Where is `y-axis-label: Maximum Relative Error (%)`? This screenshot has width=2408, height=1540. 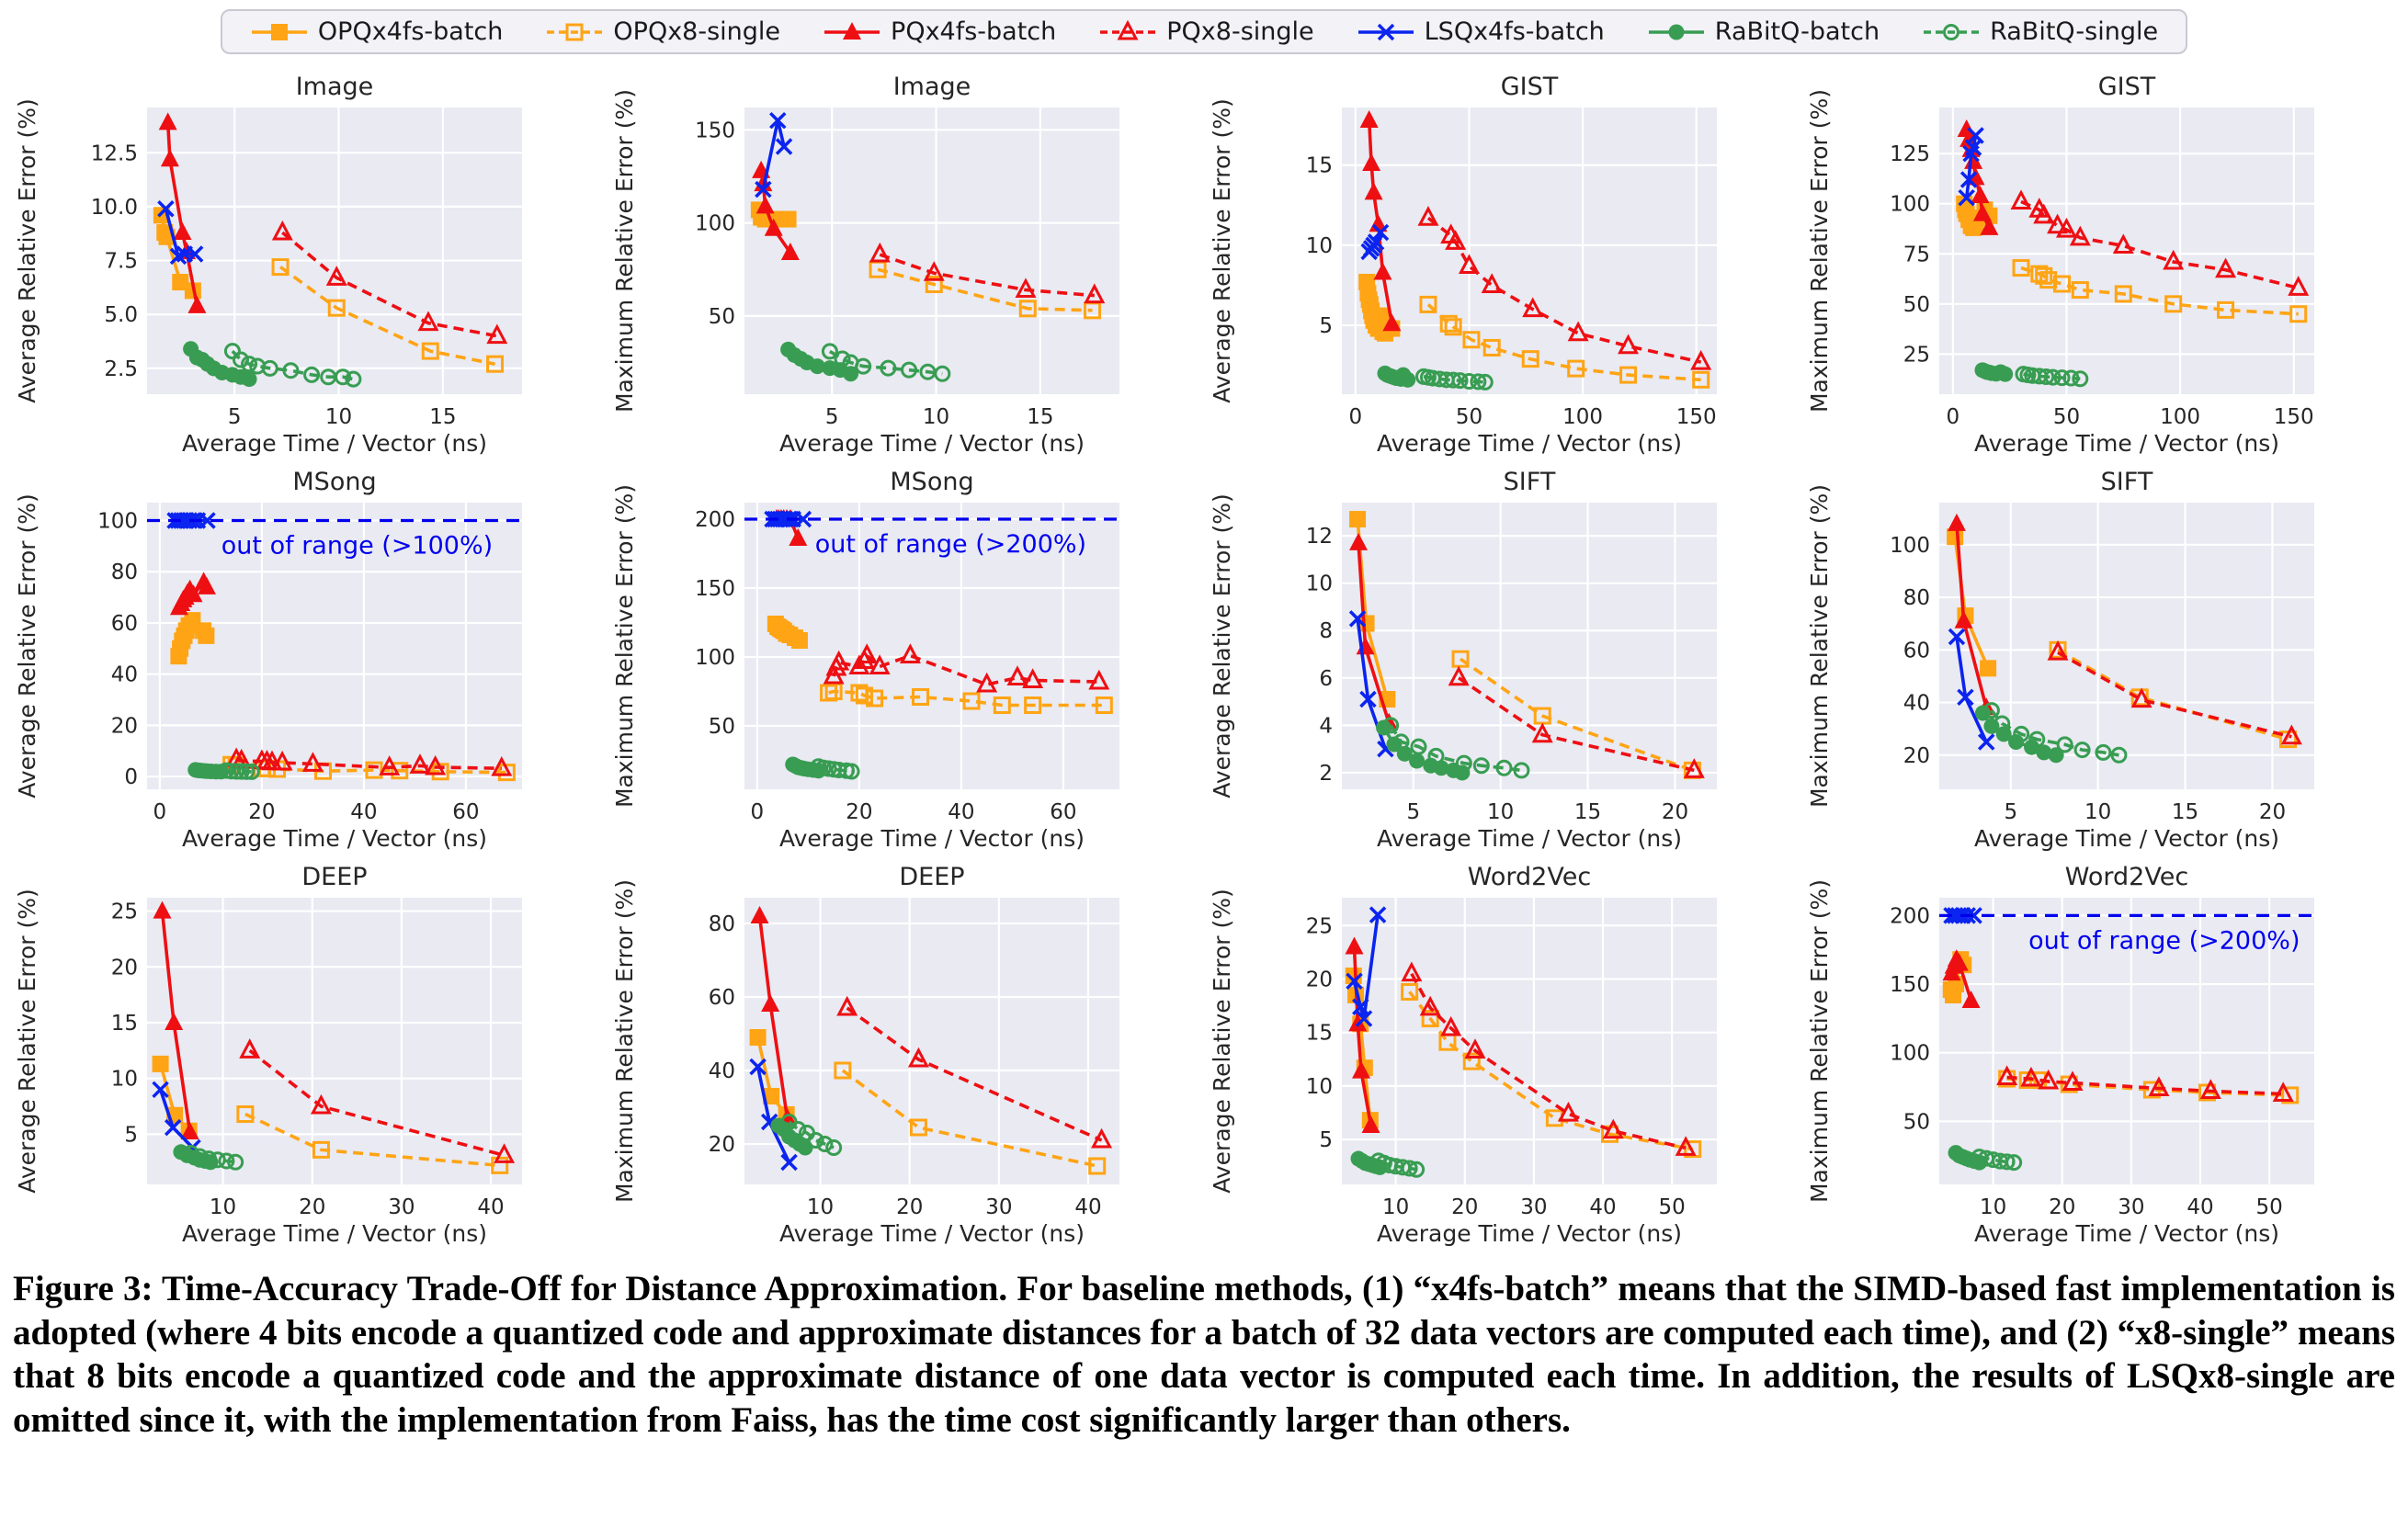
y-axis-label: Maximum Relative Error (%) is located at coordinates (624, 251).